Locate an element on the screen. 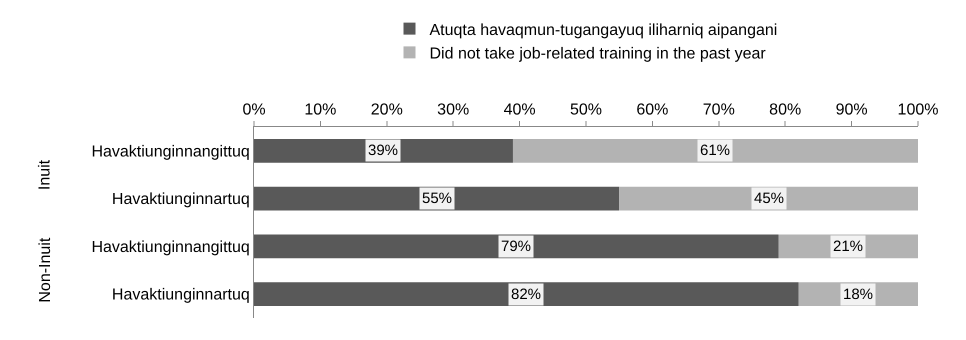 The width and height of the screenshot is (966, 340). text: Inuit is located at coordinates (45, 174).